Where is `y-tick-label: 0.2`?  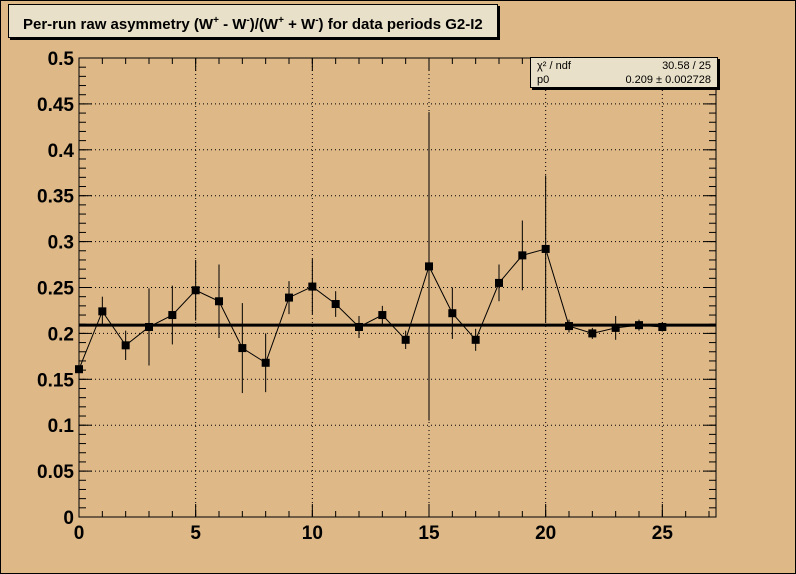 y-tick-label: 0.2 is located at coordinates (61, 334).